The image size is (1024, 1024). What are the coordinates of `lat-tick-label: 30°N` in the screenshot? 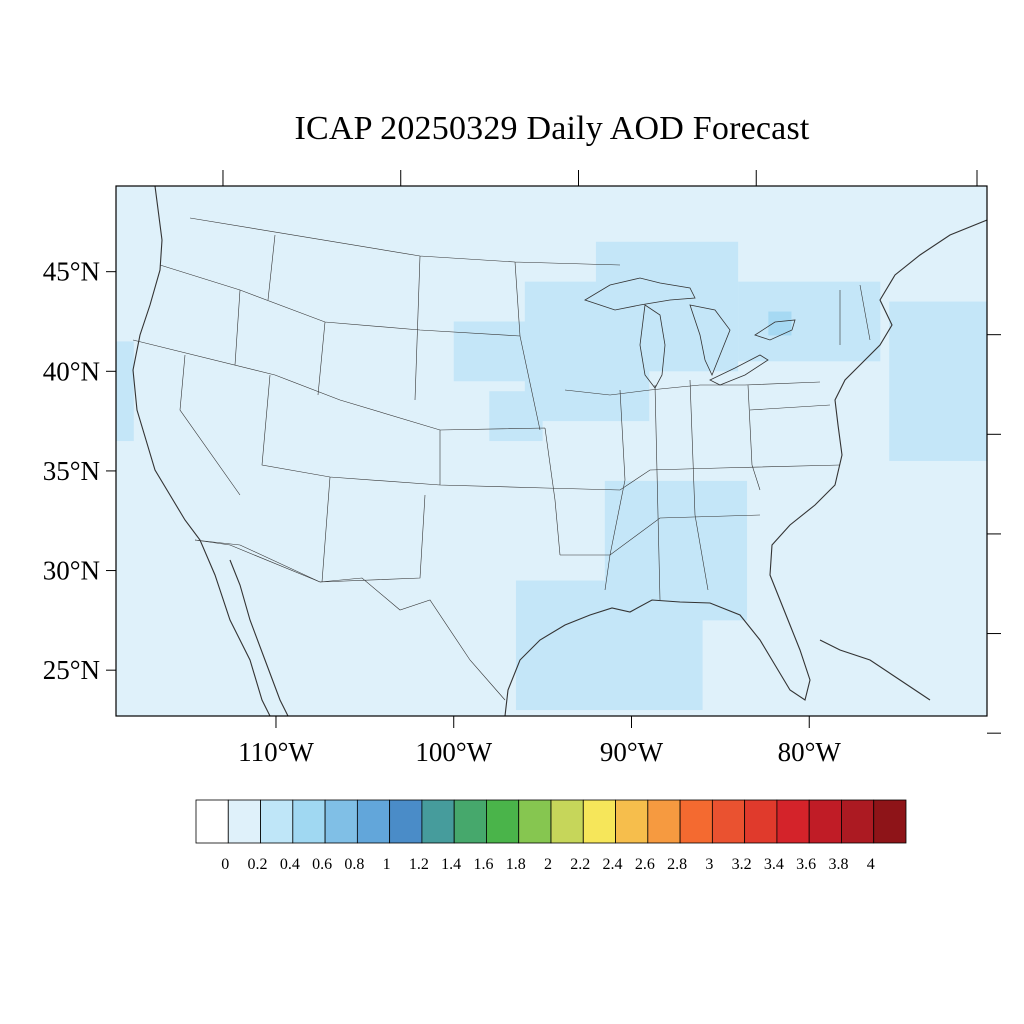 It's located at (71, 571).